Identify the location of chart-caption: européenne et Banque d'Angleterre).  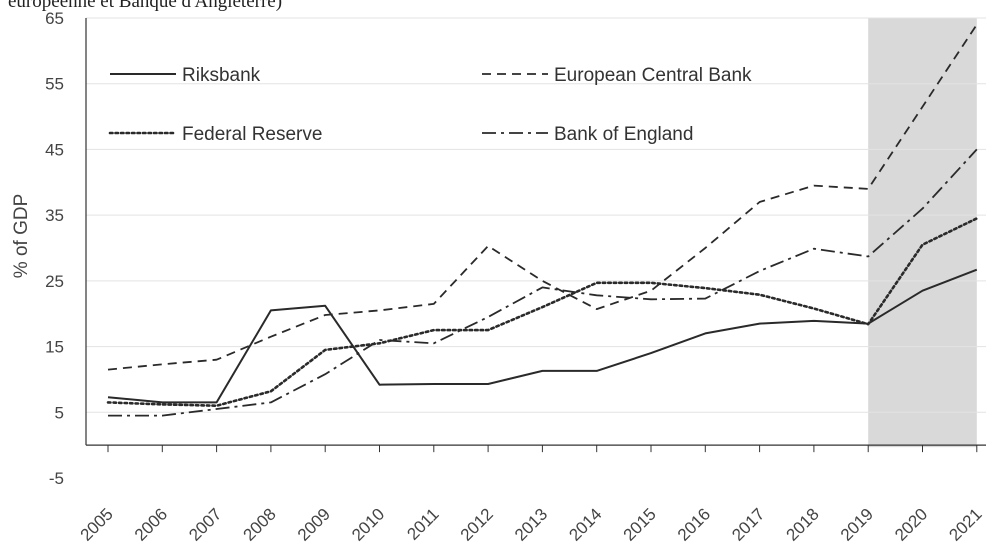
(145, 6).